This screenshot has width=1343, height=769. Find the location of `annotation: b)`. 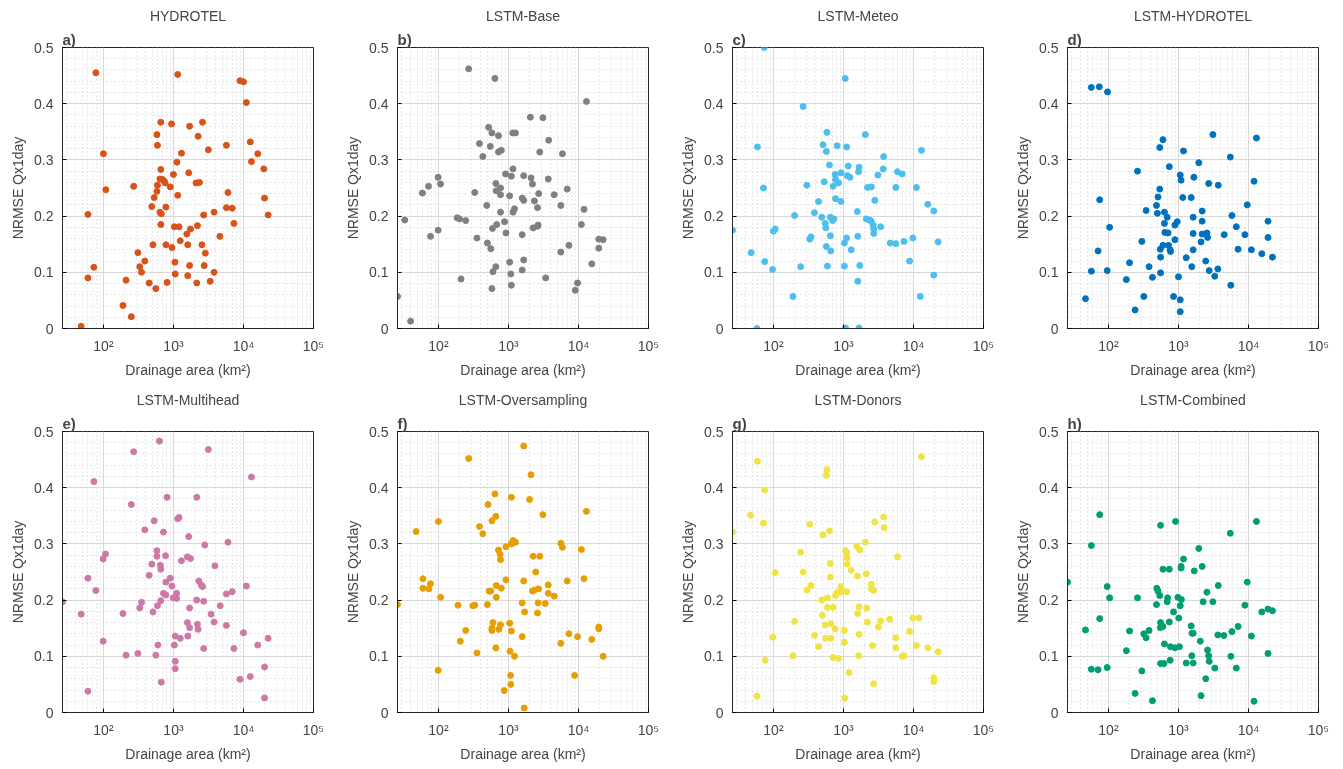

annotation: b) is located at coordinates (404, 39).